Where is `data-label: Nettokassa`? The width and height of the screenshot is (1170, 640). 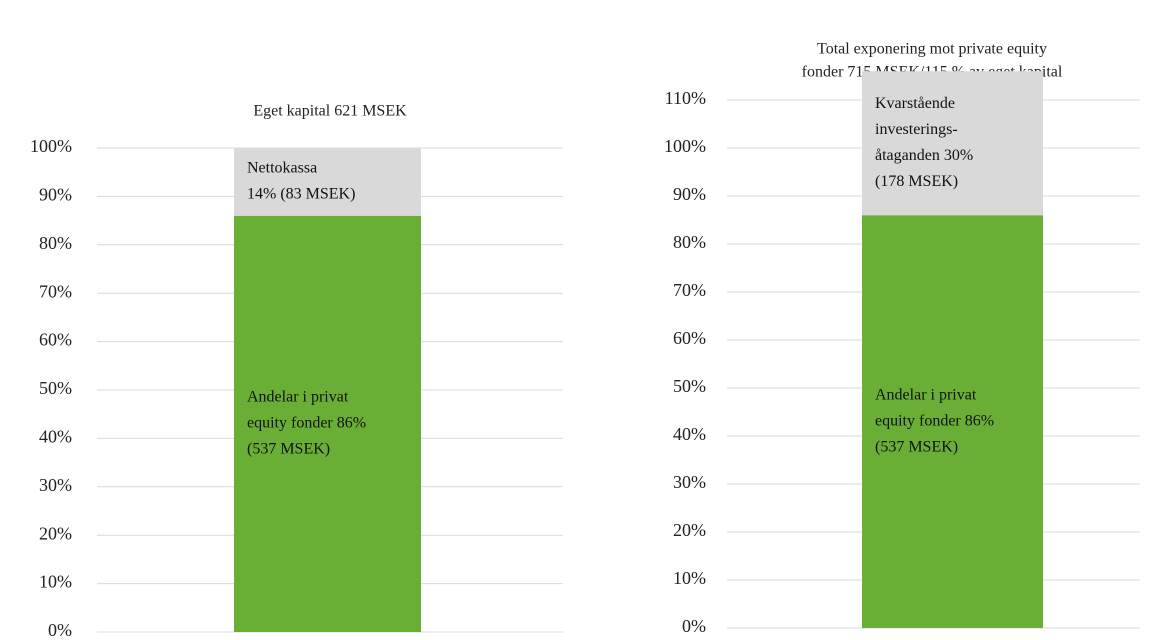
data-label: Nettokassa is located at coordinates (282, 168).